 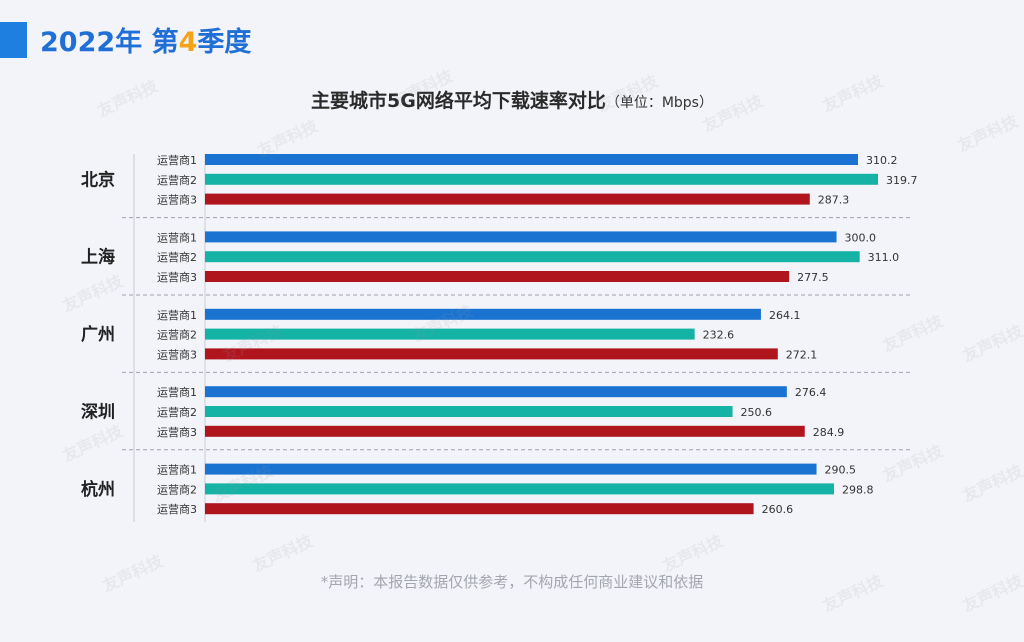 What do you see at coordinates (98, 412) in the screenshot?
I see `group-label: 深圳` at bounding box center [98, 412].